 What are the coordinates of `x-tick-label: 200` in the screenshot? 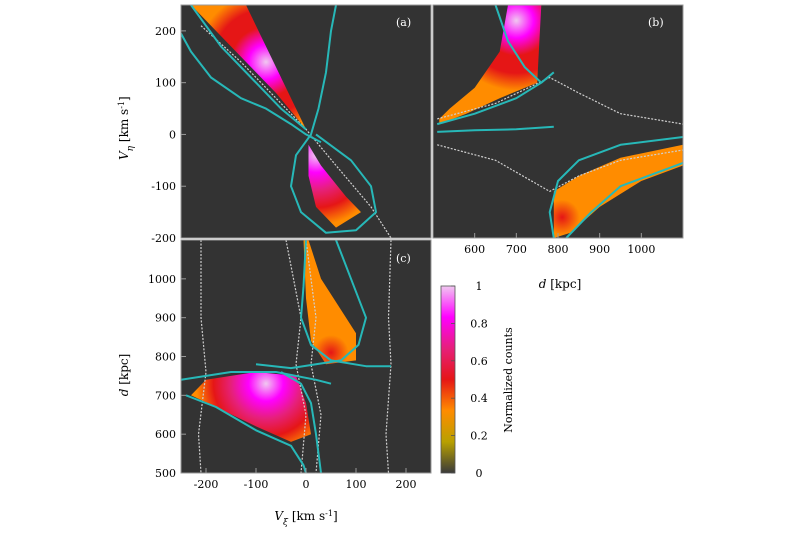 It's located at (406, 484).